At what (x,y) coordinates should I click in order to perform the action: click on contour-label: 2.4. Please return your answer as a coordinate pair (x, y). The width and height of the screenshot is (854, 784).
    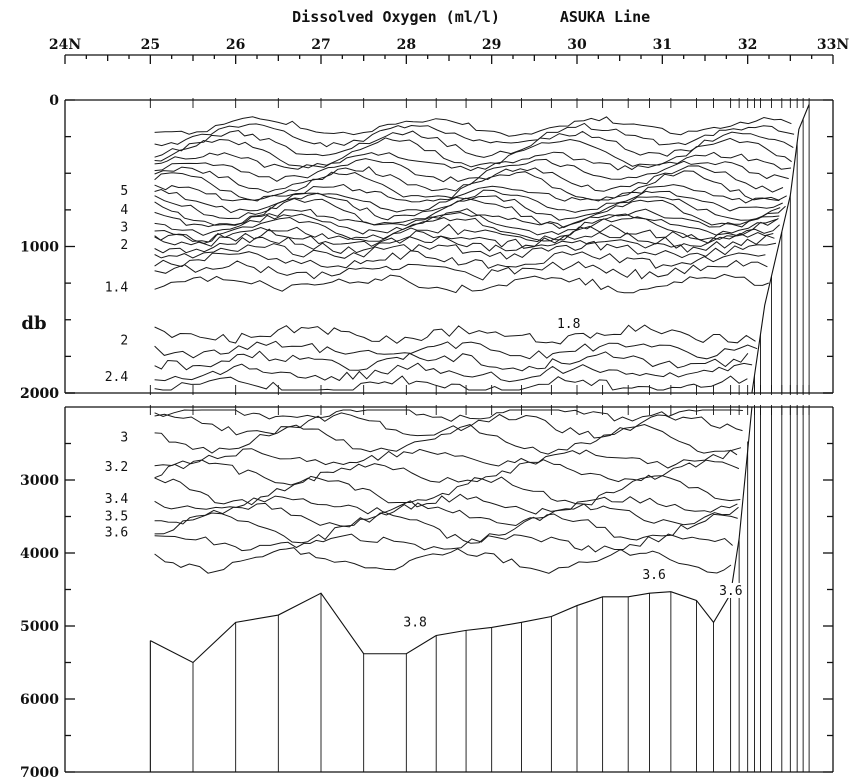
    Looking at the image, I should click on (117, 377).